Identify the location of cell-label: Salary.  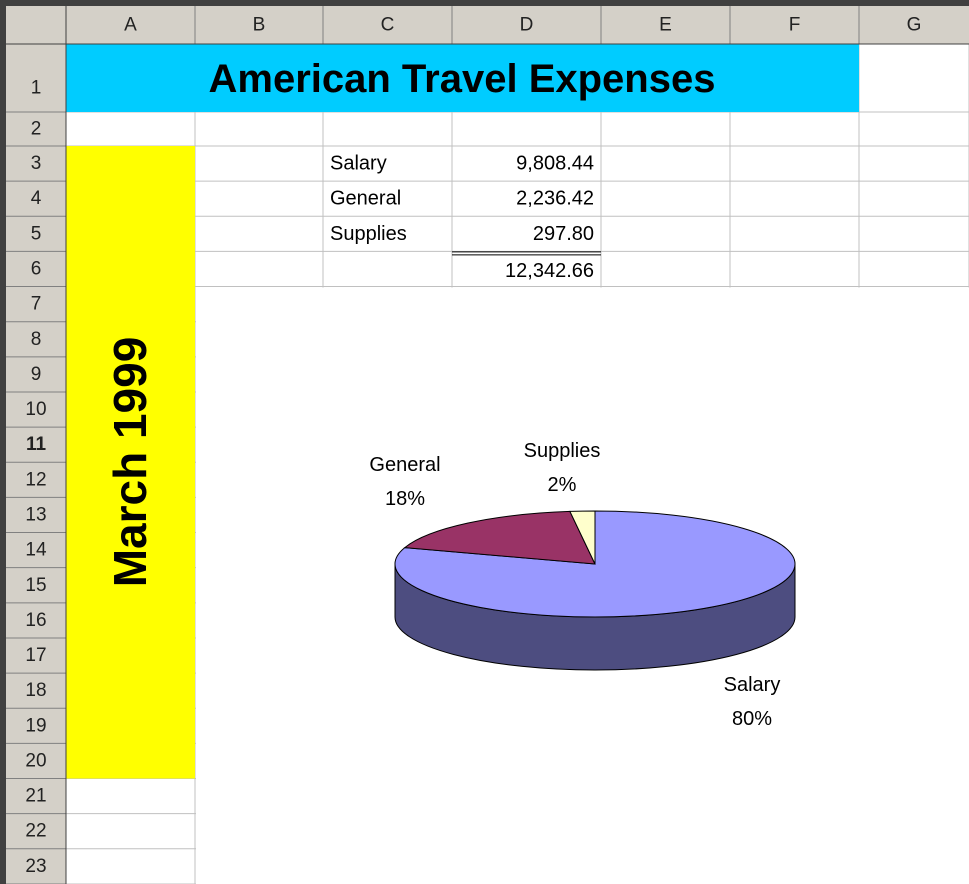
(358, 164).